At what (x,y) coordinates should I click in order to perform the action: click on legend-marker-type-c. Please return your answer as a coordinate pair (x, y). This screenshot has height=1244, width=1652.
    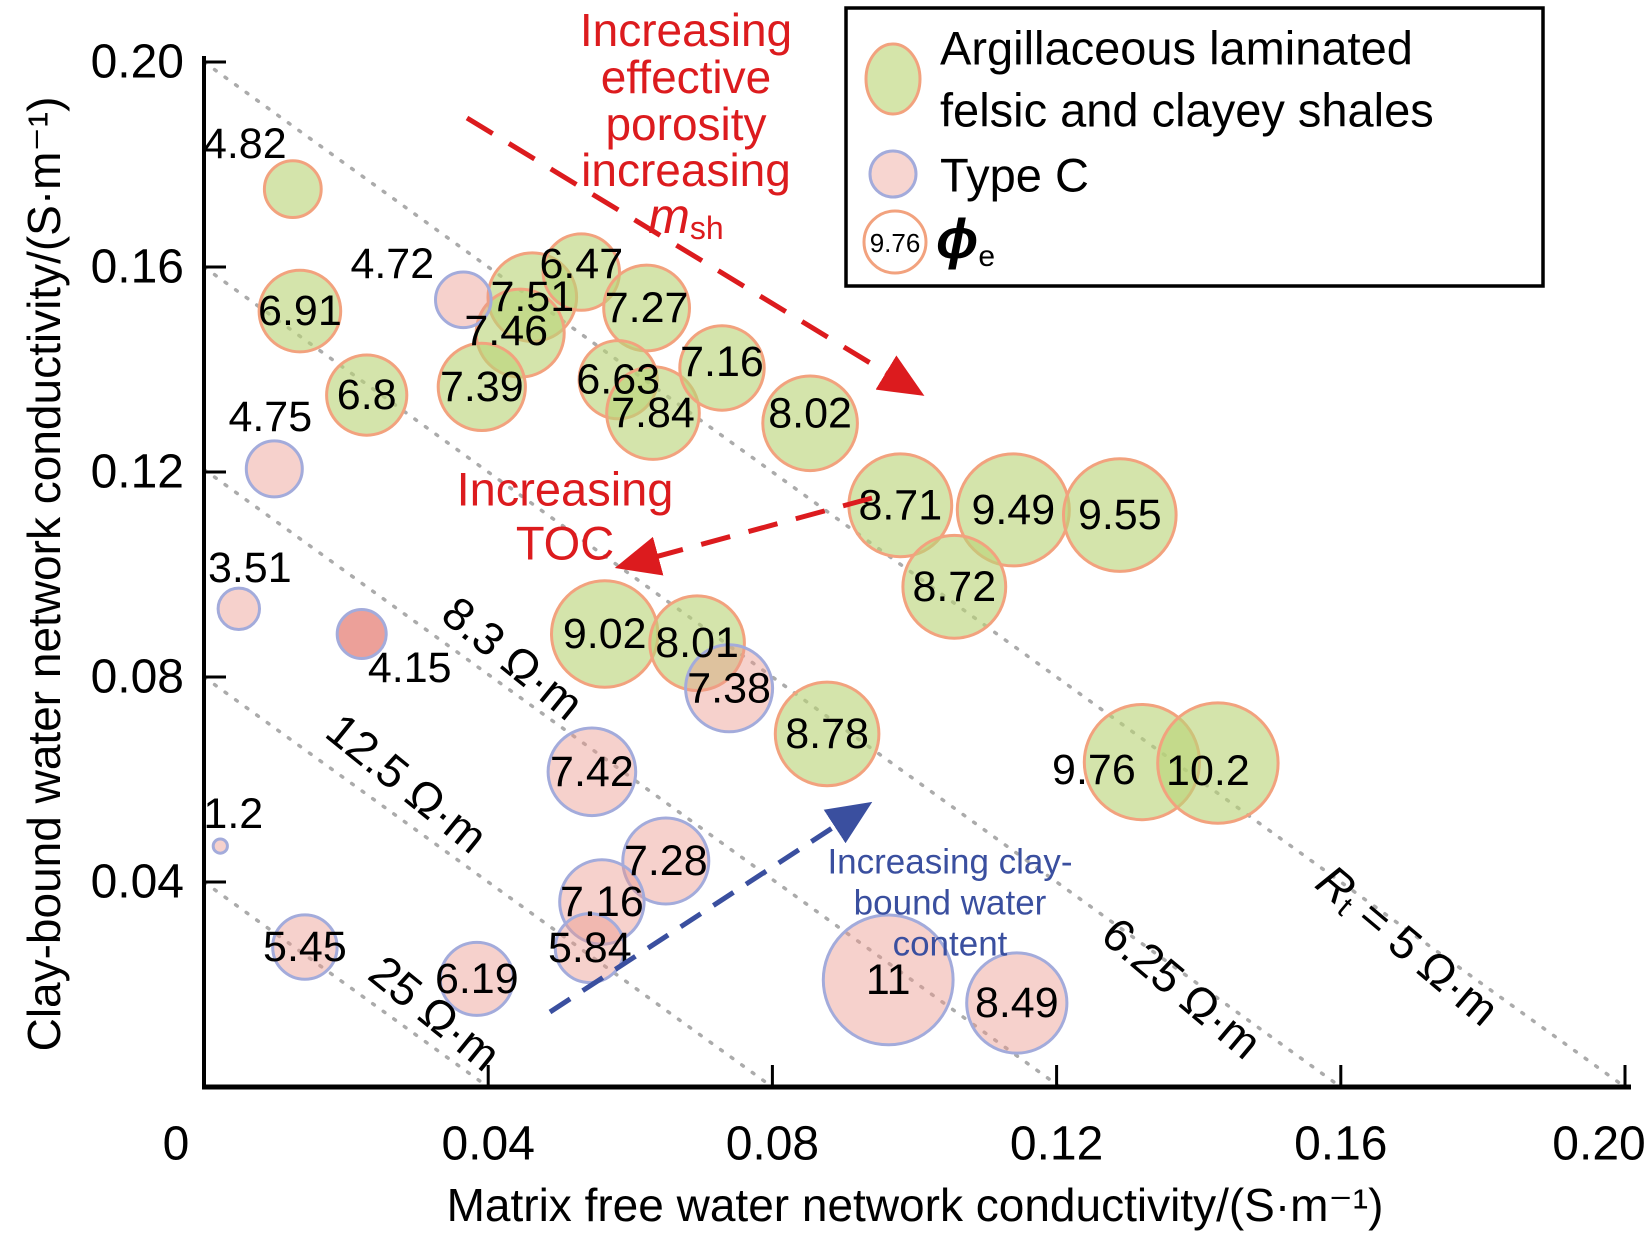
    Looking at the image, I should click on (893, 174).